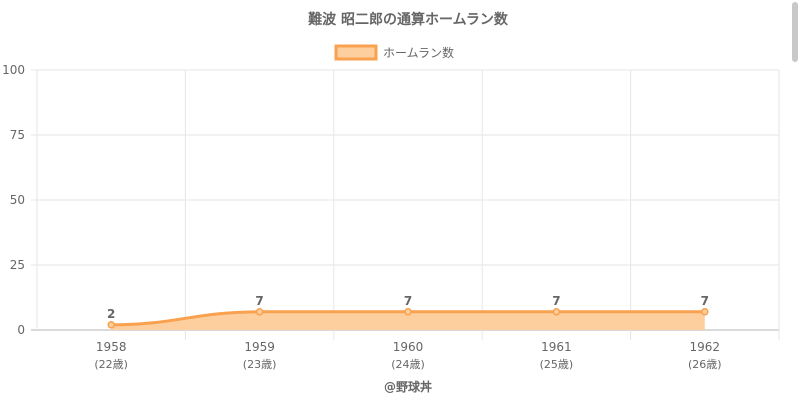 This screenshot has height=400, width=800. I want to click on y-tick-label: 25, so click(17, 265).